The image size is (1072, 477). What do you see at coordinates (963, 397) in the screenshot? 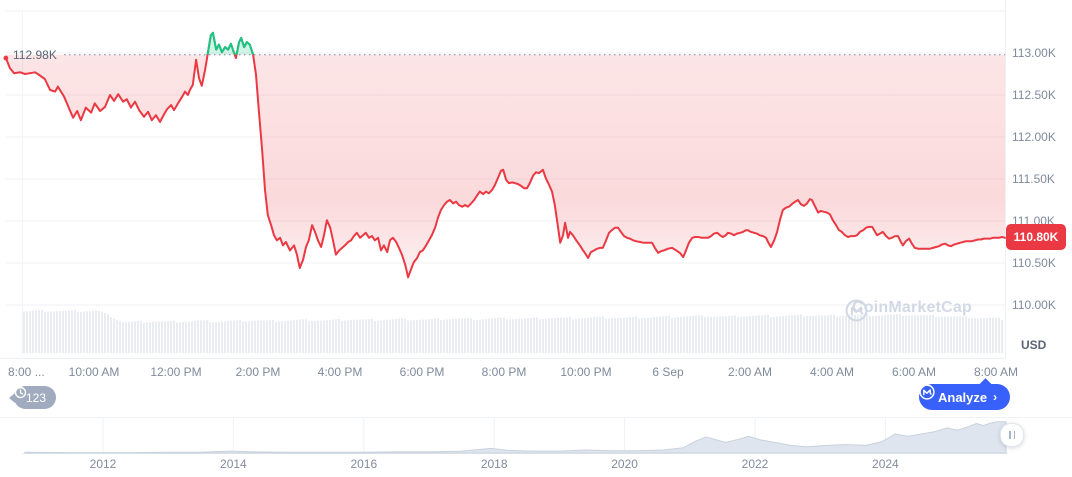
I see `analyze-label: Analyze` at bounding box center [963, 397].